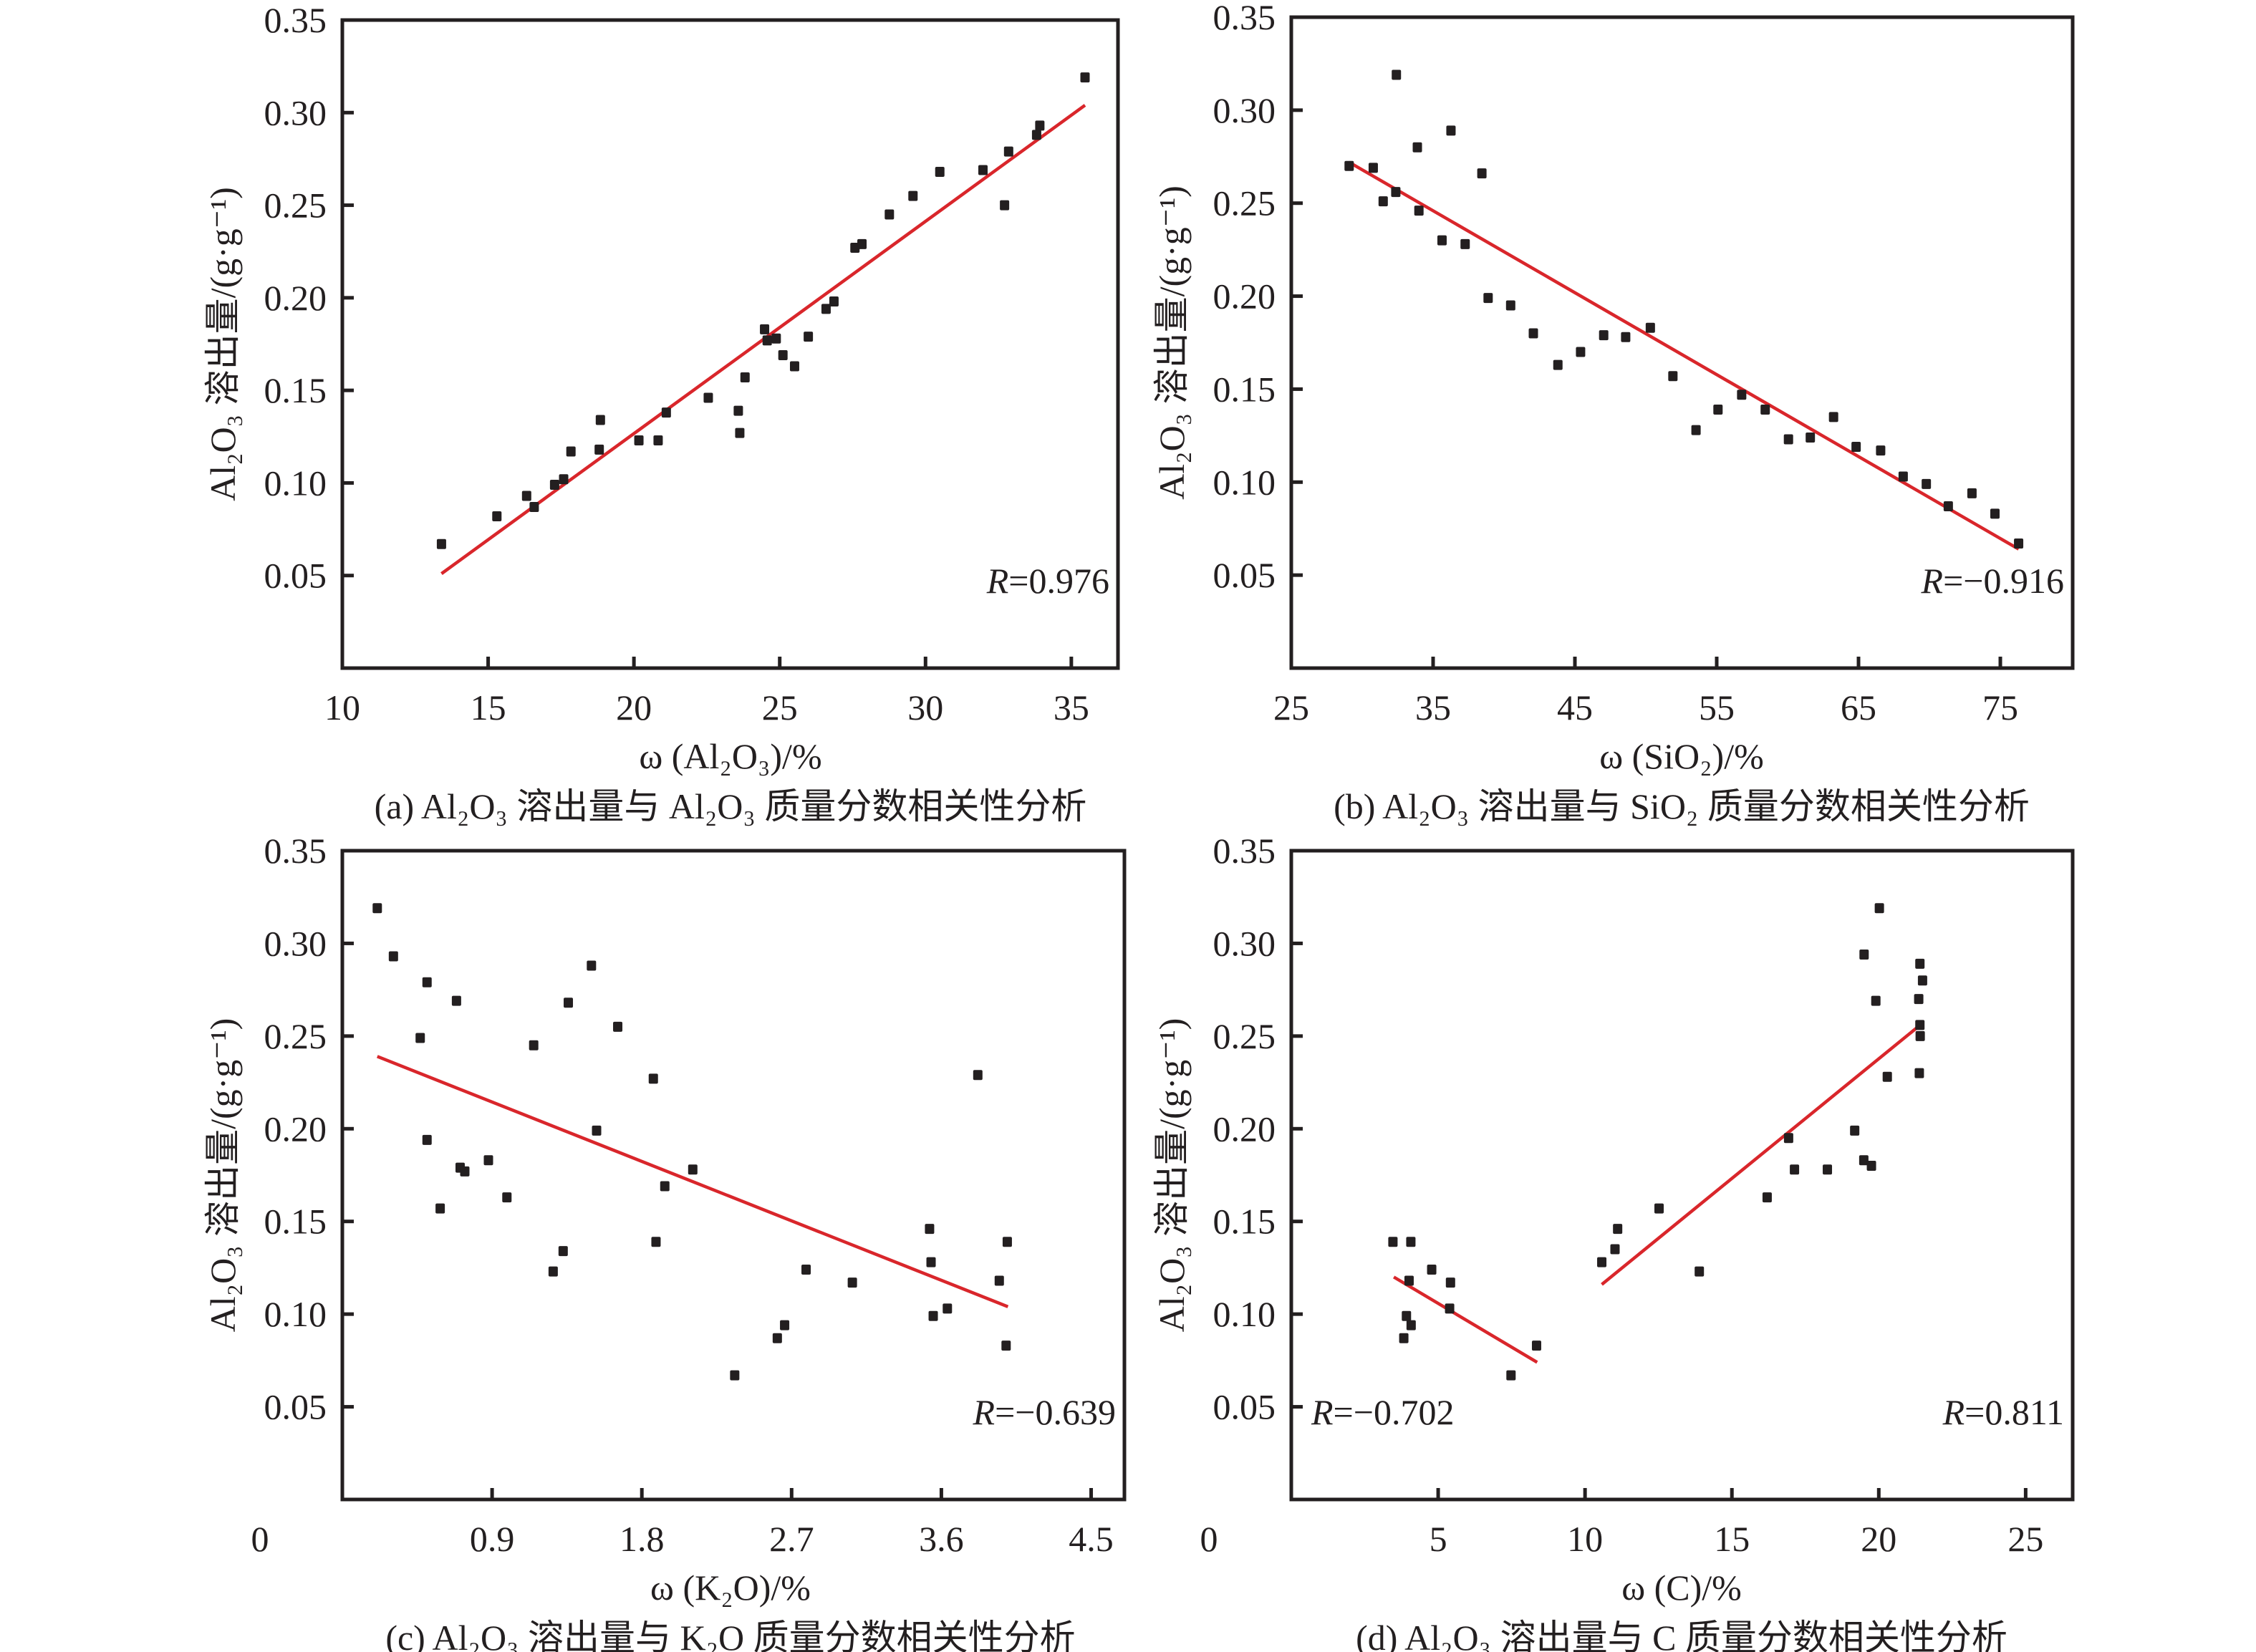  What do you see at coordinates (1465, 1319) in the screenshot?
I see `linear-fit-low` at bounding box center [1465, 1319].